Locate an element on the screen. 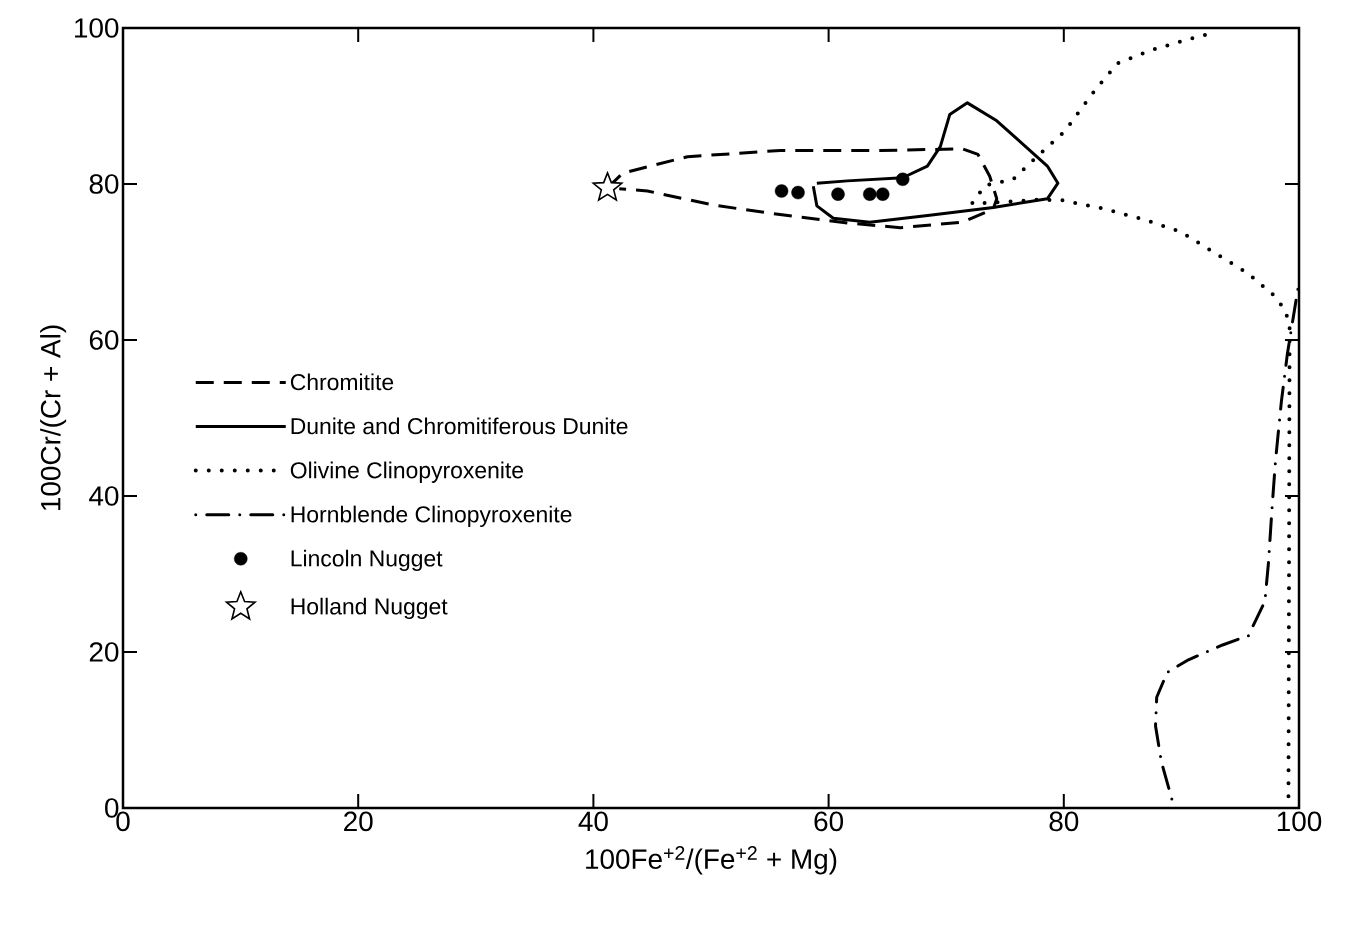  x-tick-label: 40 is located at coordinates (593, 821).